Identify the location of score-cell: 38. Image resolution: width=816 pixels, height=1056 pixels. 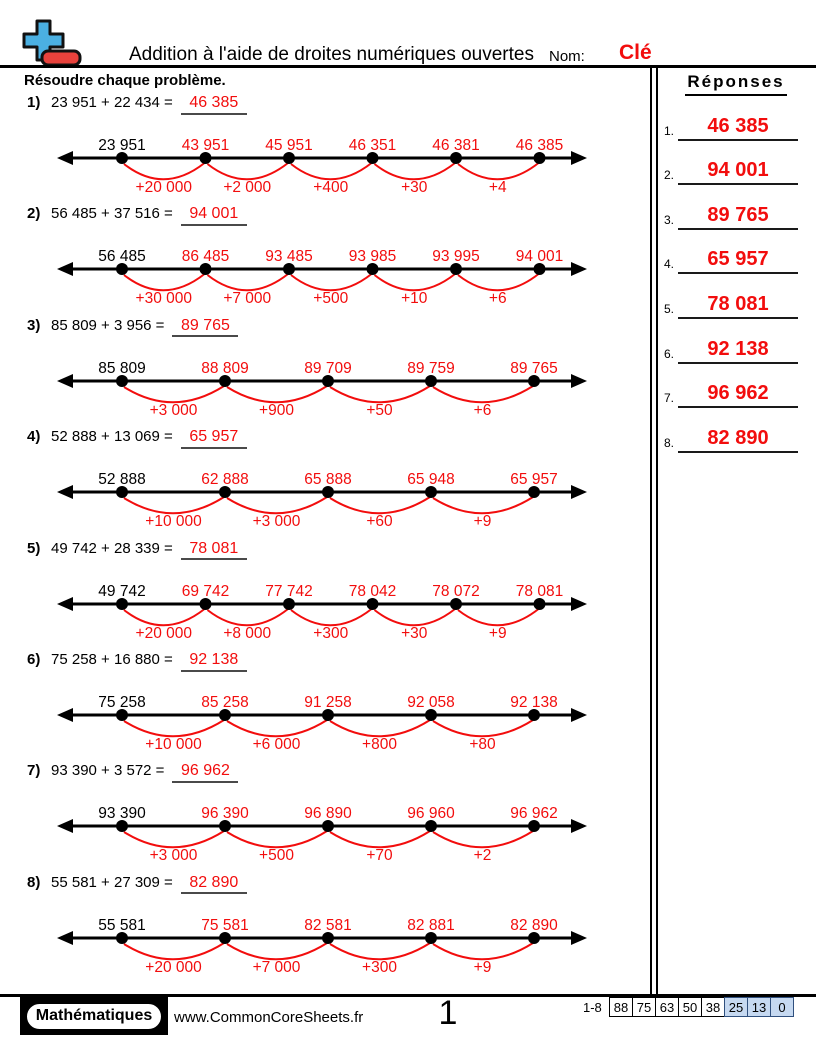
(713, 1007).